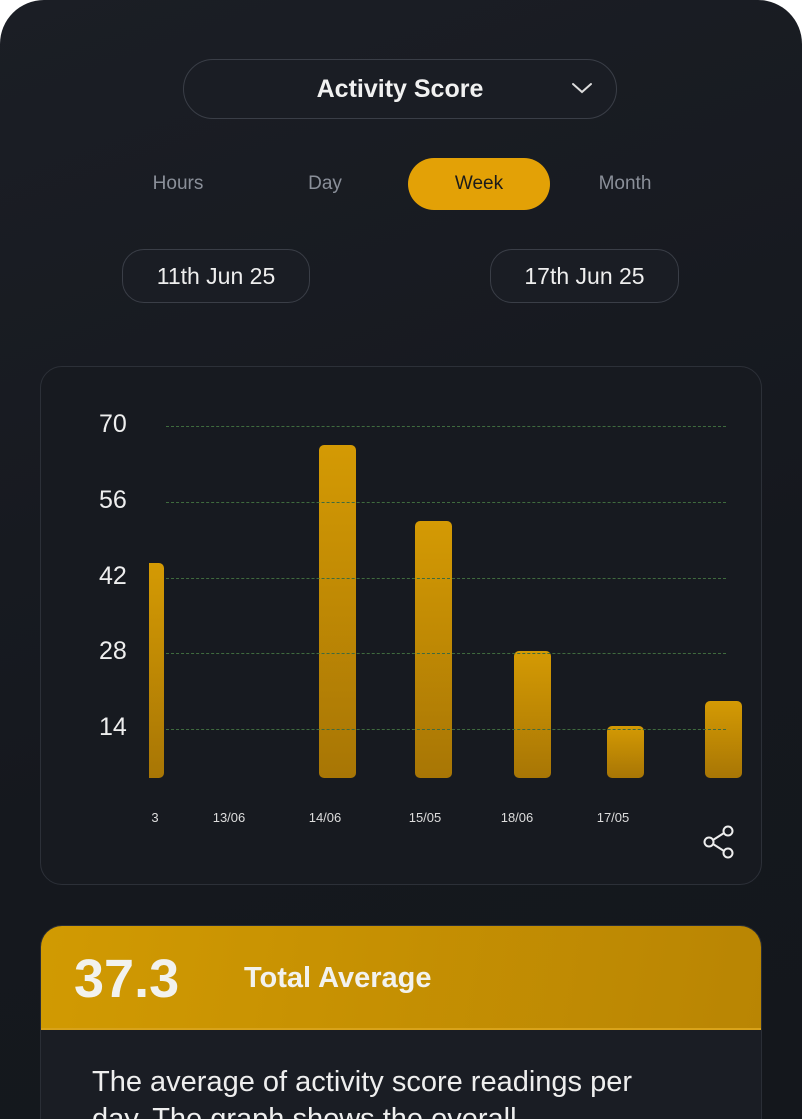 The height and width of the screenshot is (1119, 802). What do you see at coordinates (325, 817) in the screenshot?
I see `x-tick-label: 14/06` at bounding box center [325, 817].